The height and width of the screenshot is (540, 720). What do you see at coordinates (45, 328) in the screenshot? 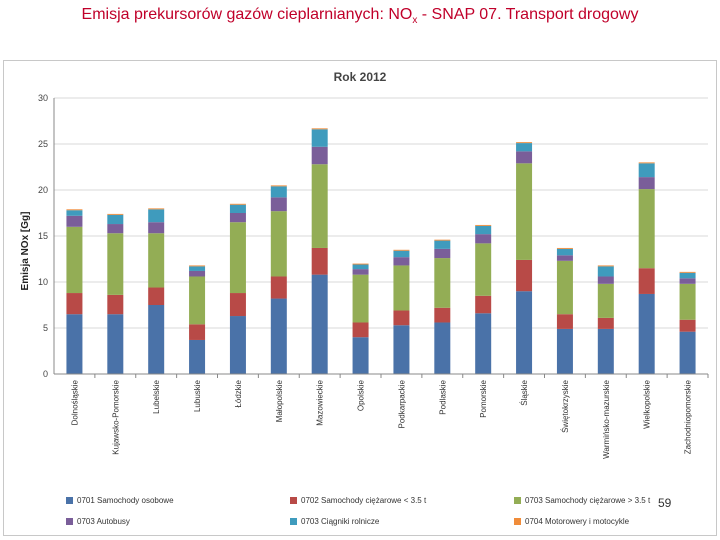
I see `y-tick-label: 5` at bounding box center [45, 328].